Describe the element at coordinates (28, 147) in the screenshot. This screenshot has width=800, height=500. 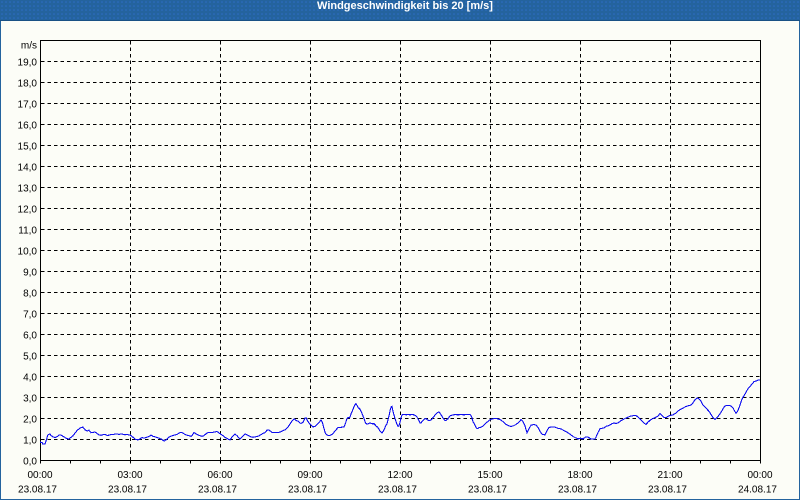
I see `svg-text: 15,0` at that location.